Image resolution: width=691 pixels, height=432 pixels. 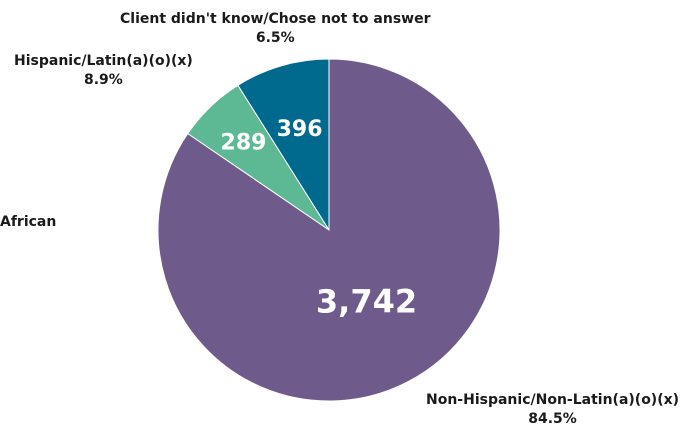 What do you see at coordinates (275, 38) in the screenshot?
I see `category-percent: 6.5%` at bounding box center [275, 38].